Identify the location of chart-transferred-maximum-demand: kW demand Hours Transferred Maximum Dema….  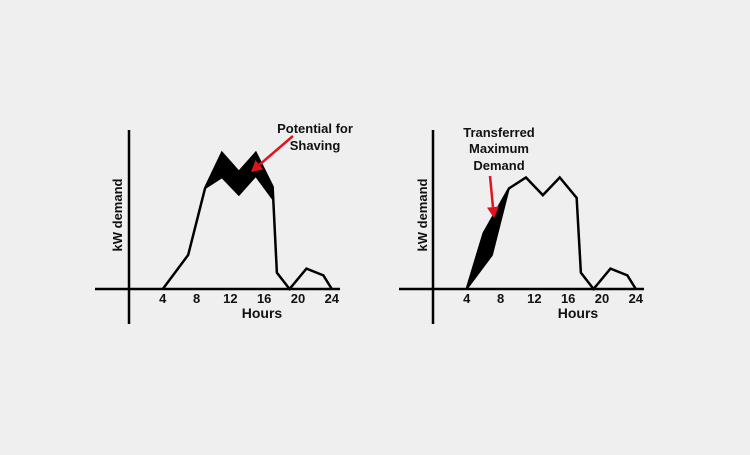
(521, 224).